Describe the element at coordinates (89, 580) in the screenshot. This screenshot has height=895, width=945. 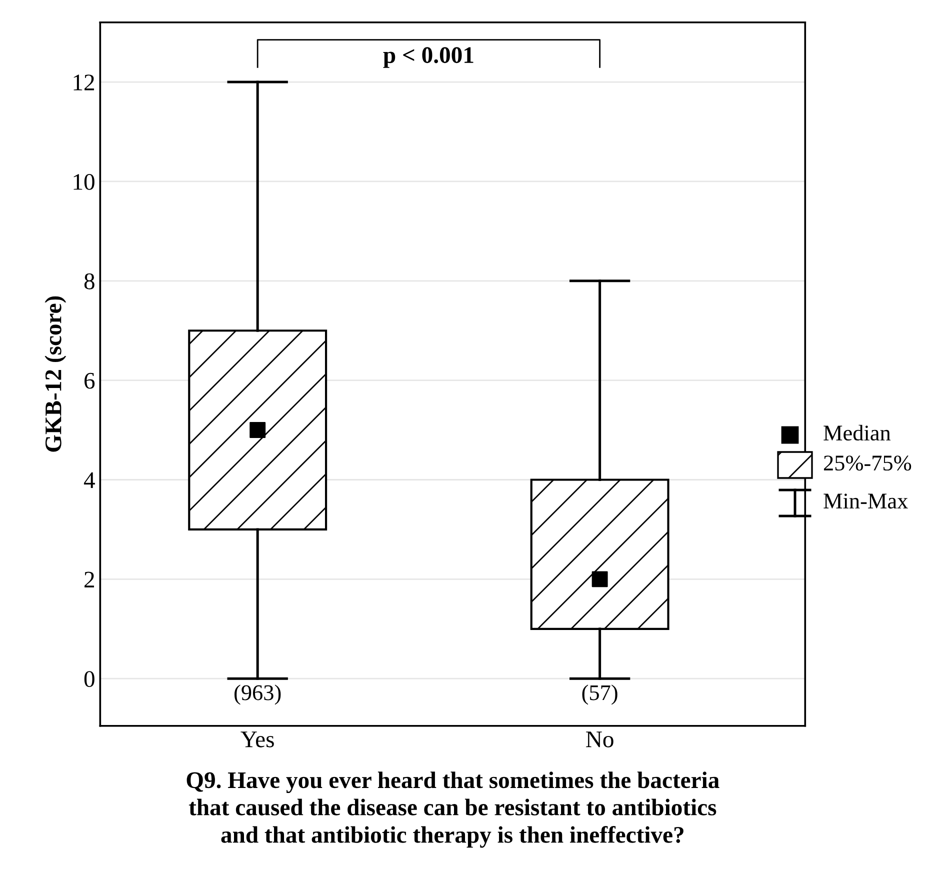
I see `y-tick-label: 2` at that location.